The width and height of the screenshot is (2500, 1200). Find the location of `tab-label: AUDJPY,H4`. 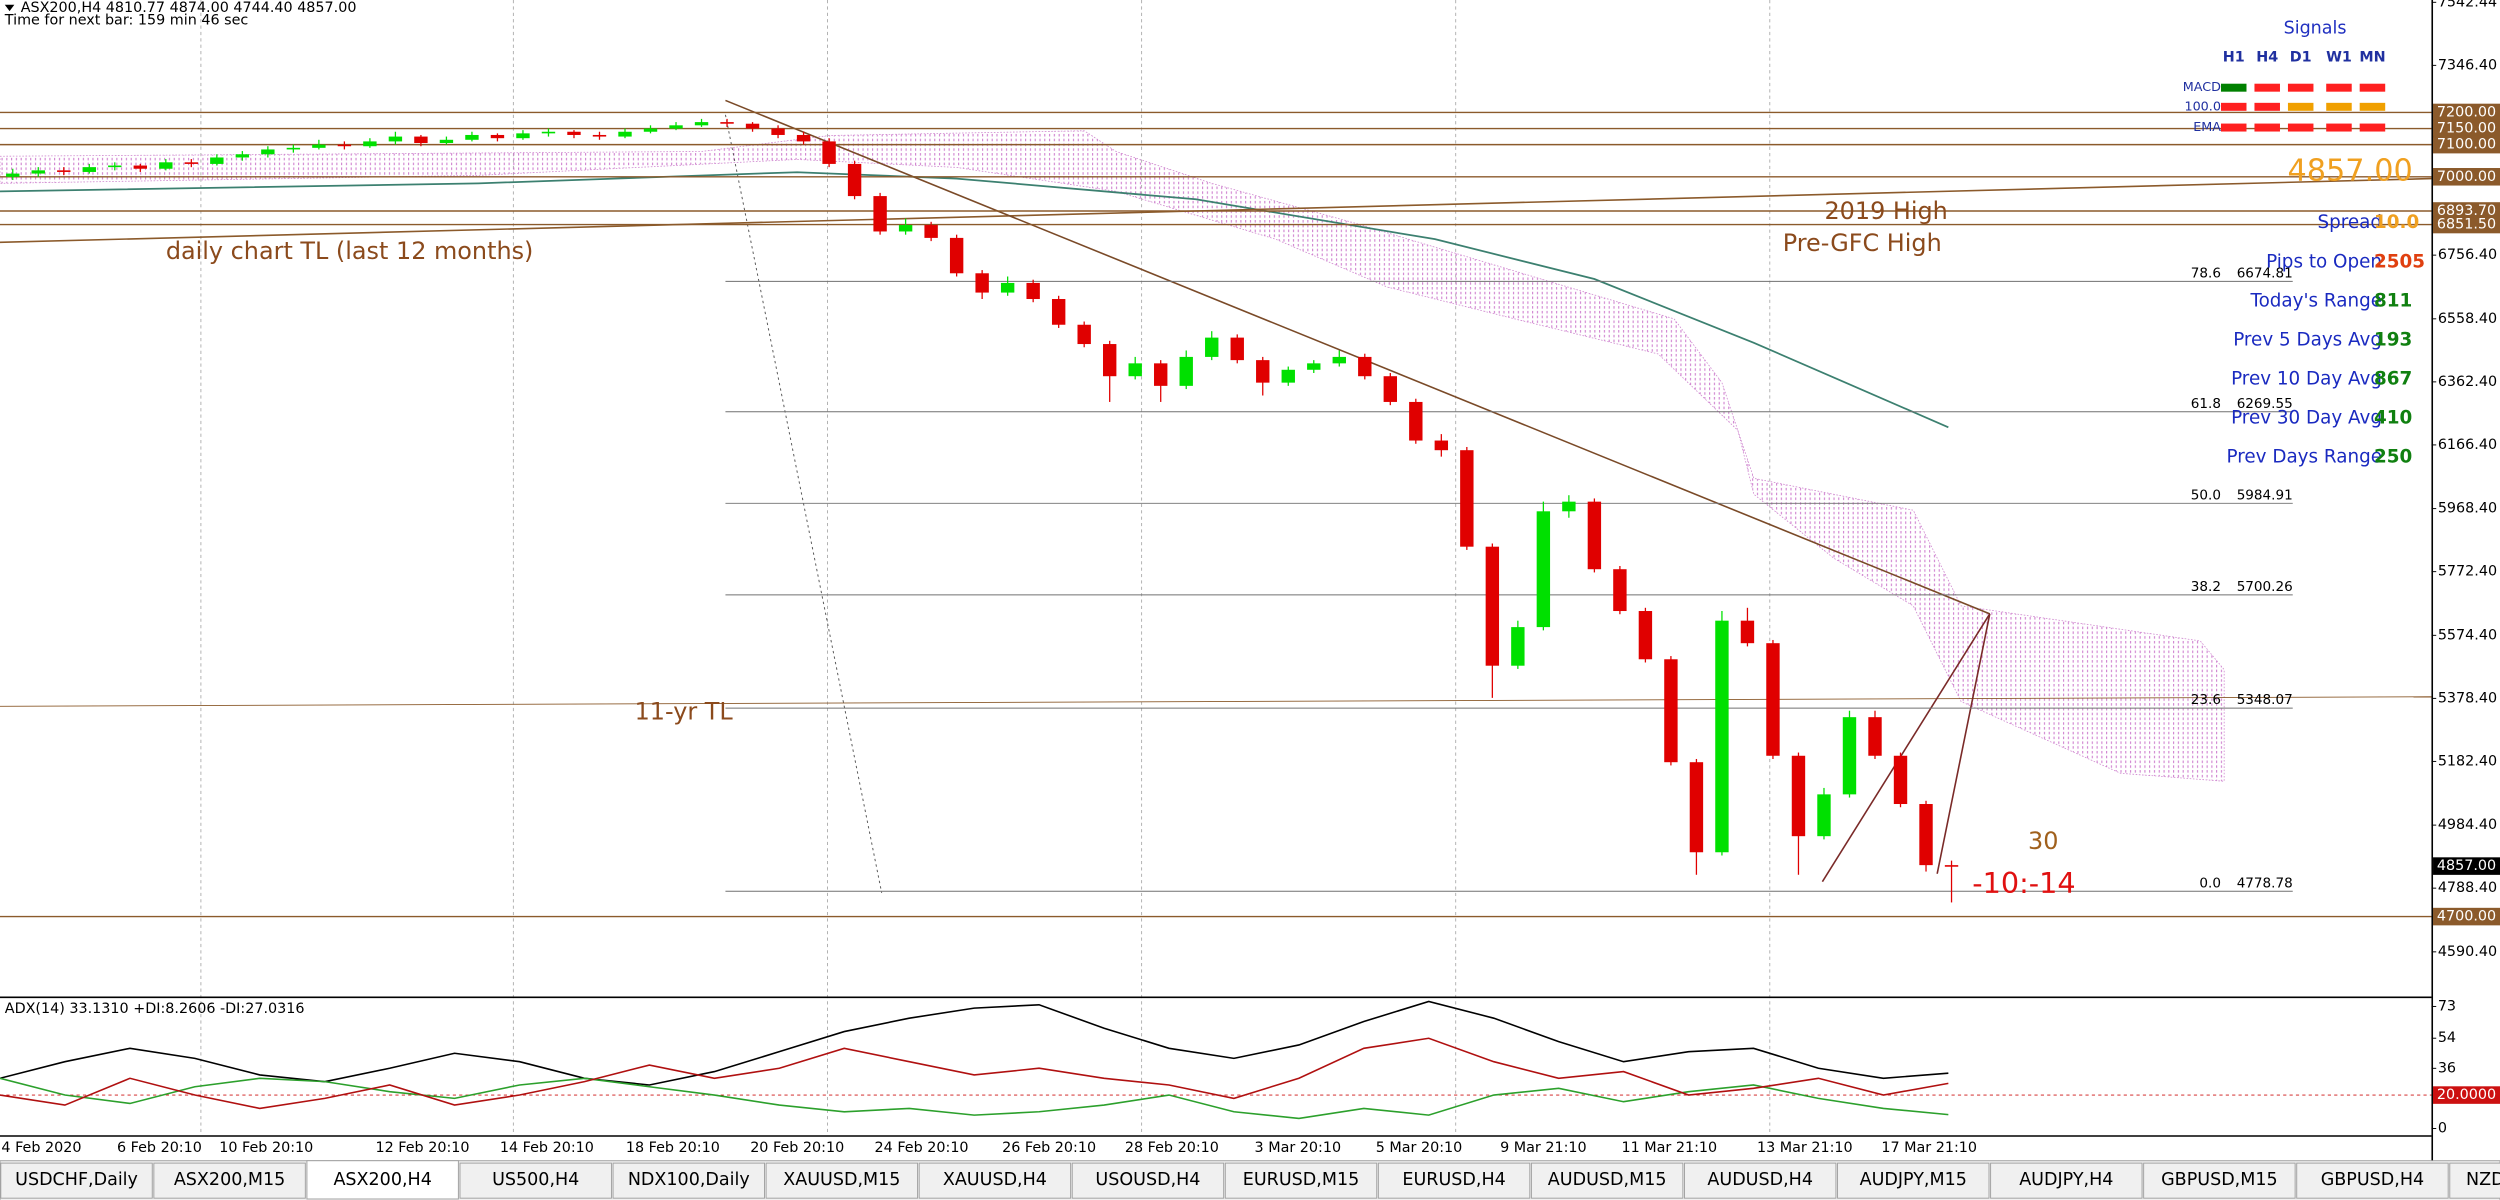

tab-label: AUDJPY,H4 is located at coordinates (2066, 1180).